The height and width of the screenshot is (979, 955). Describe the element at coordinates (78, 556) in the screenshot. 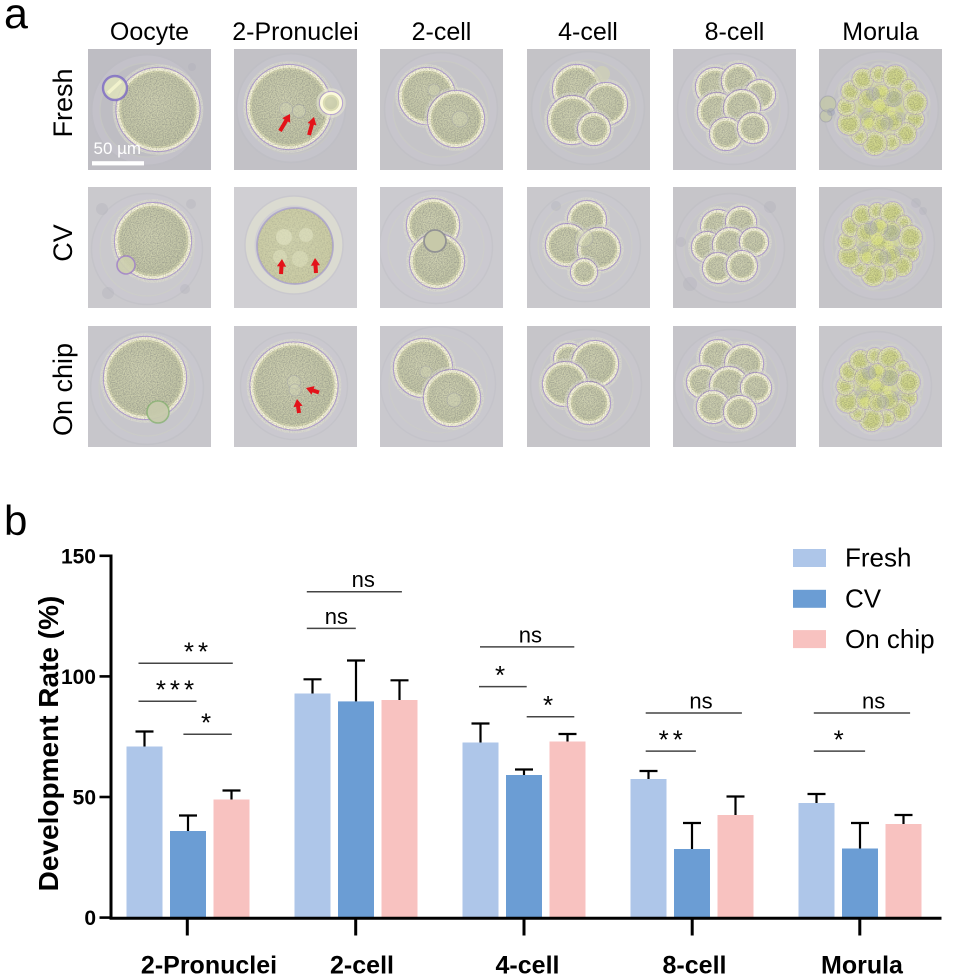

I see `svg-text: 150` at that location.